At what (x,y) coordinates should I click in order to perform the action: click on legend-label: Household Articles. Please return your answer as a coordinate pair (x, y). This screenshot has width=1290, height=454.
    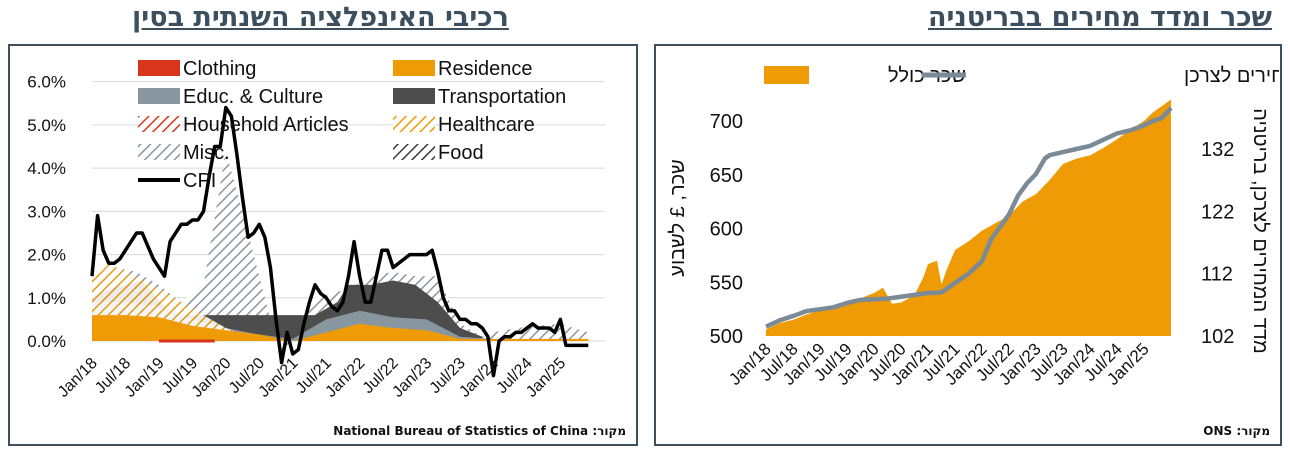
    Looking at the image, I should click on (266, 125).